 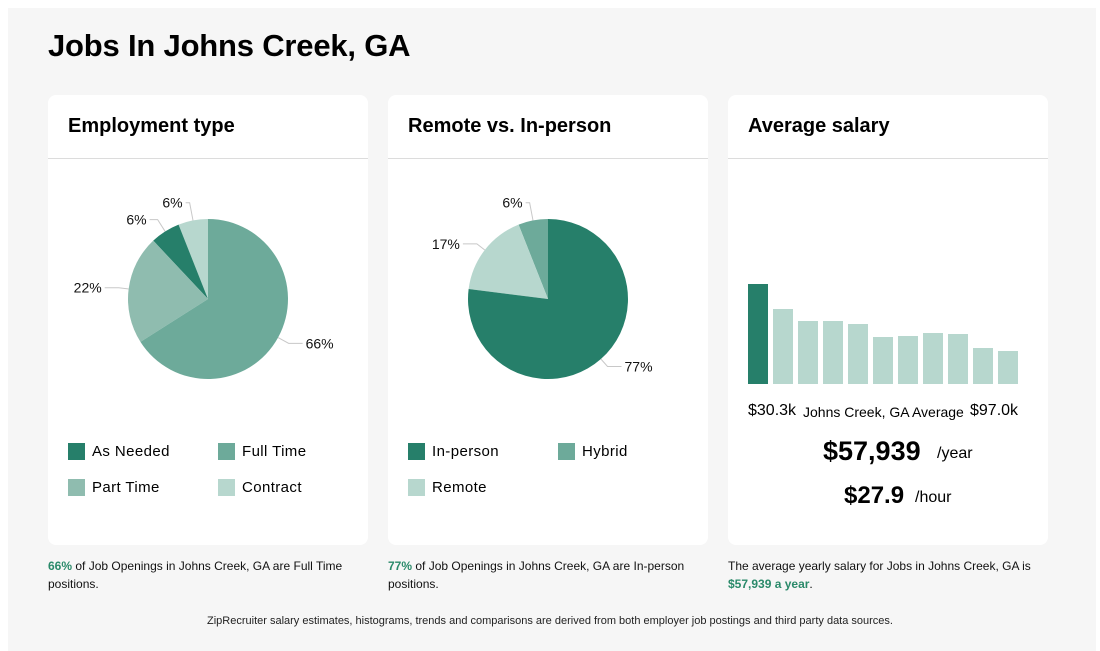 What do you see at coordinates (172, 203) in the screenshot?
I see `pie-label-contract: 6%` at bounding box center [172, 203].